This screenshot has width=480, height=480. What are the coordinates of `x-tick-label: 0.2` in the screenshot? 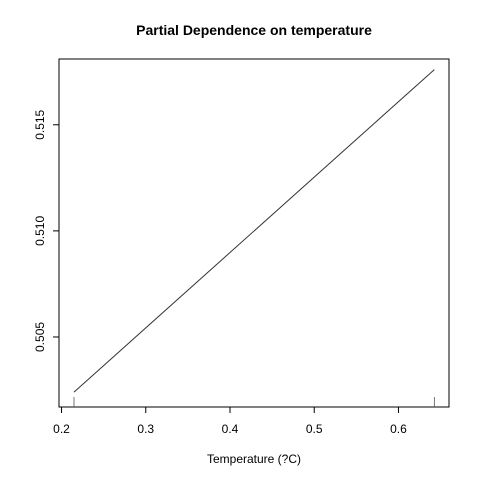 It's located at (61, 429).